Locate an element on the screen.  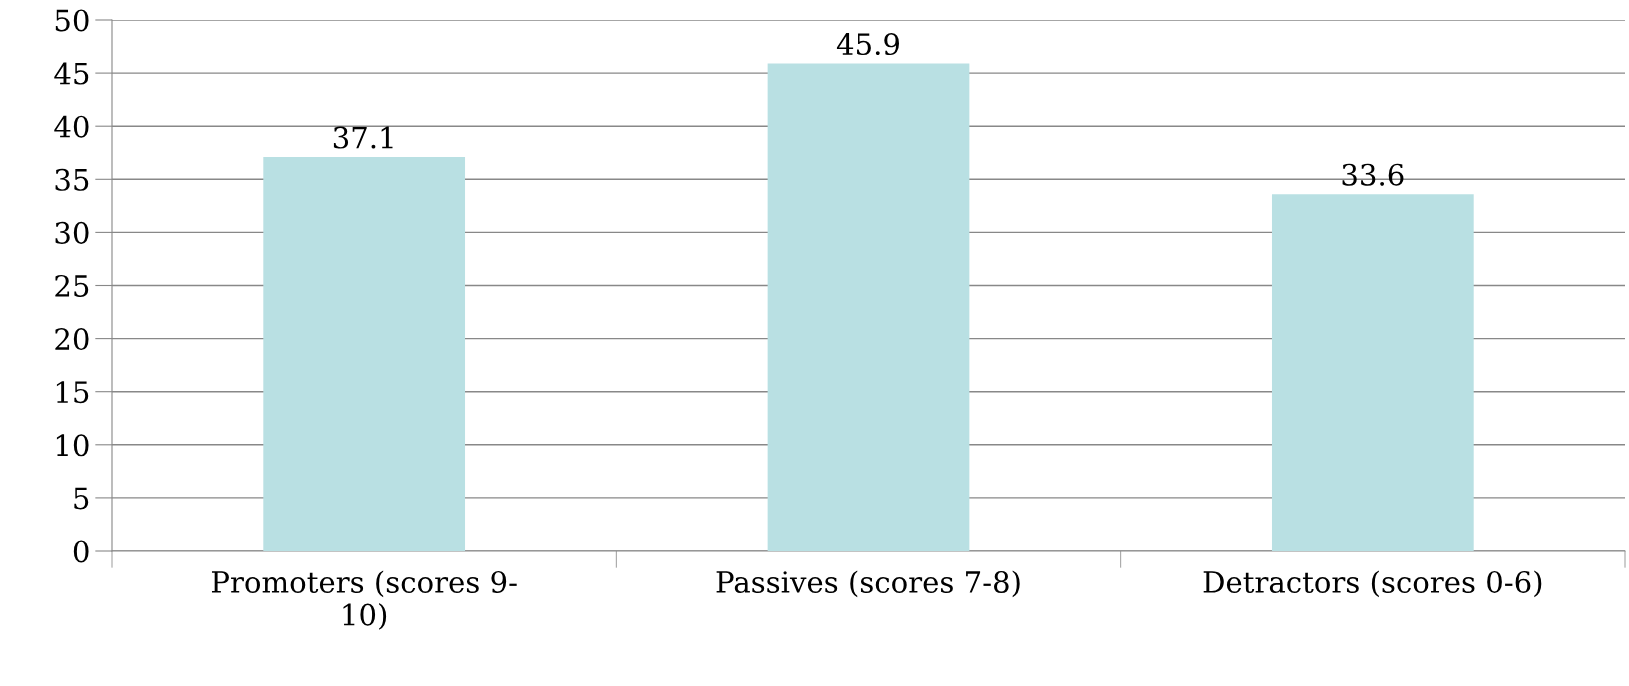
y-tick-label: 25 is located at coordinates (72, 285).